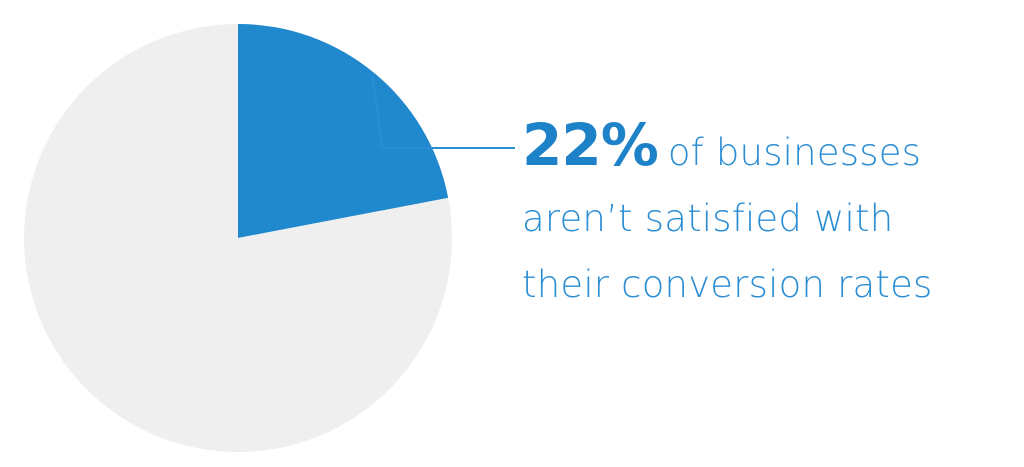 This screenshot has height=467, width=1024. What do you see at coordinates (708, 218) in the screenshot?
I see `callout-line-2: aren’t satisfied with` at bounding box center [708, 218].